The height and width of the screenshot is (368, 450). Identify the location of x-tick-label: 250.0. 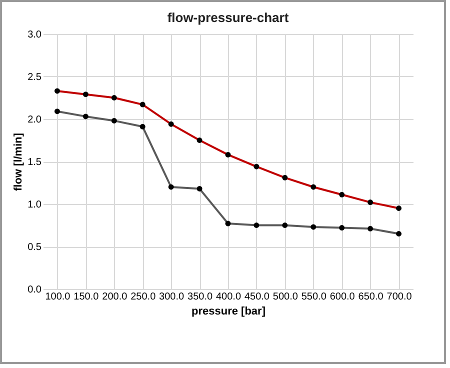
(143, 297).